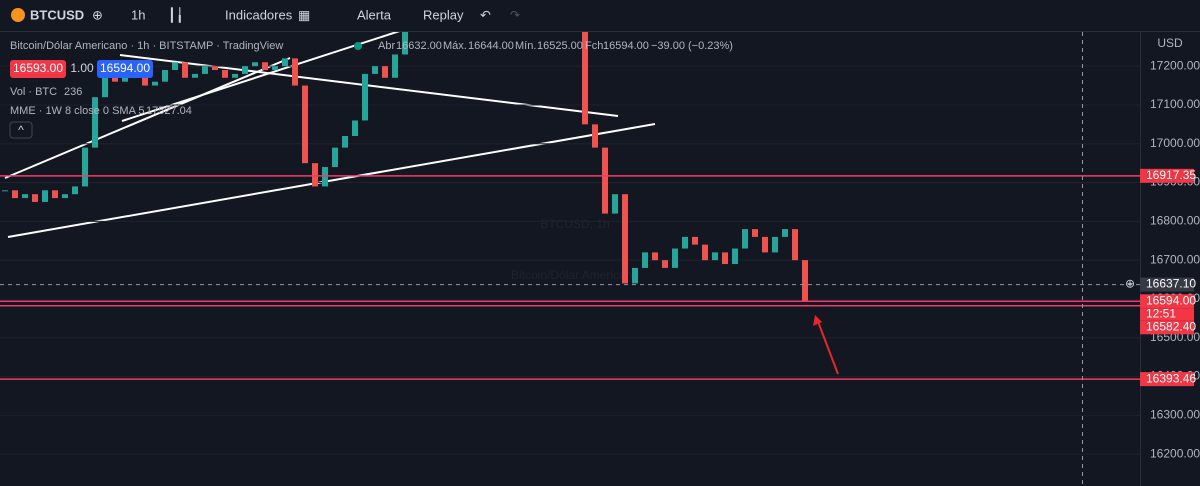 This screenshot has width=1200, height=486. I want to click on y-tick-label: 17100.00, so click(1175, 104).